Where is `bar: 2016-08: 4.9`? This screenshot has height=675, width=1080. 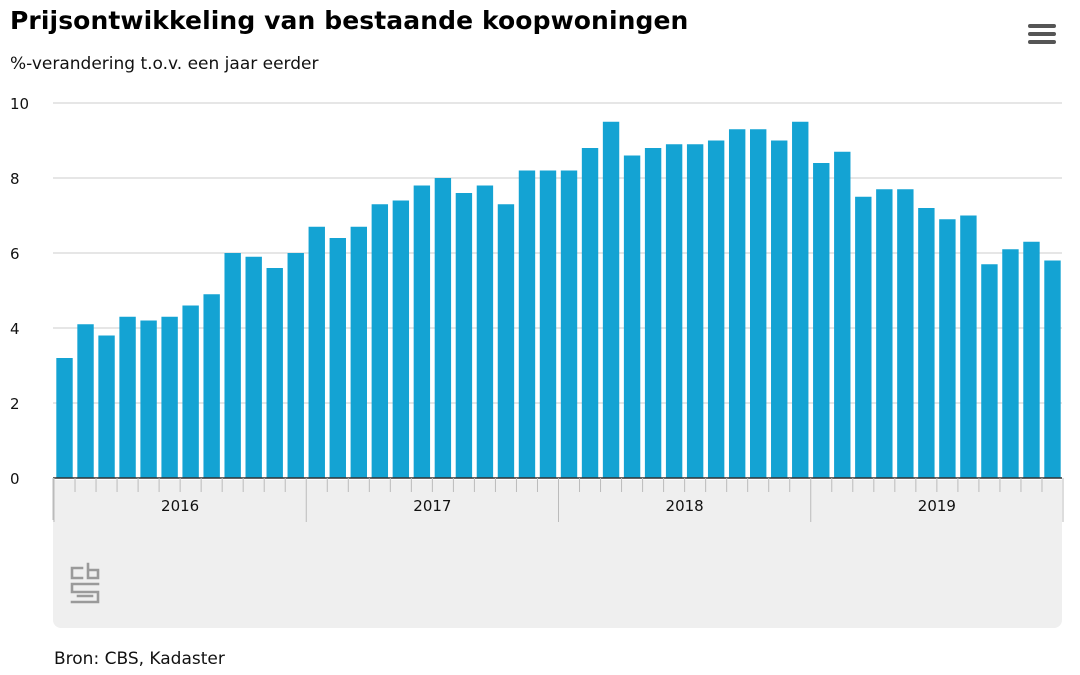 bar: 2016-08: 4.9 is located at coordinates (211, 386).